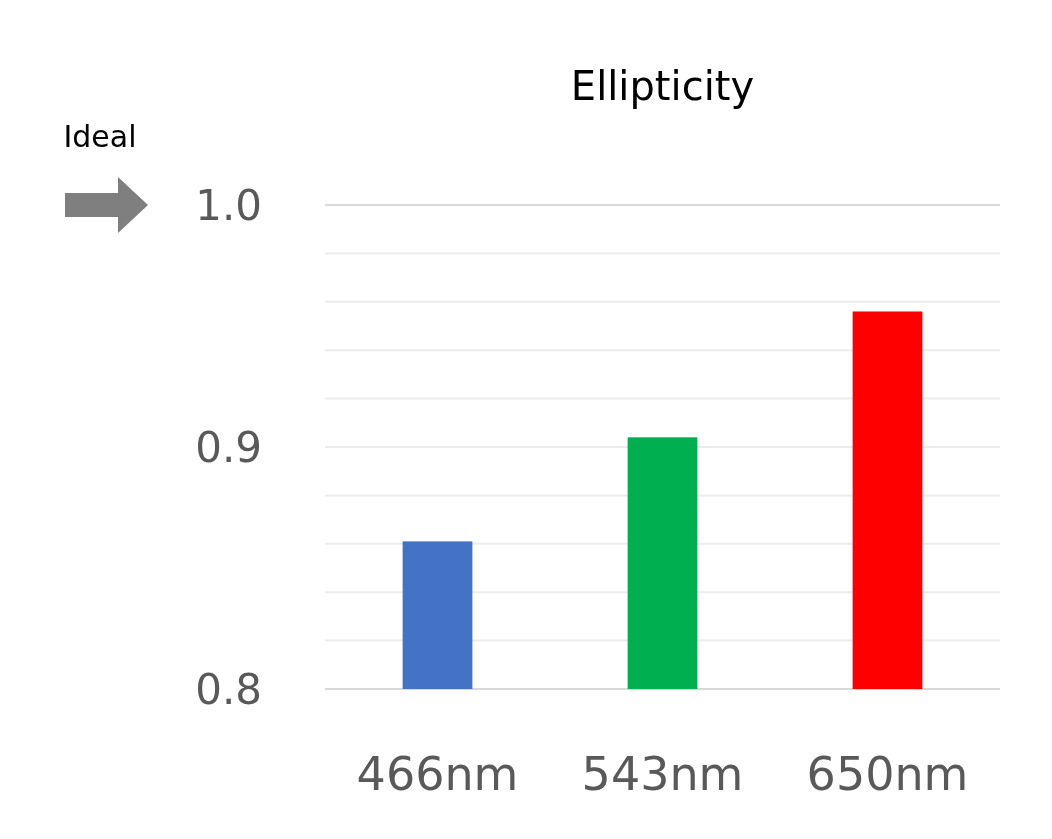 The width and height of the screenshot is (1052, 839). I want to click on x-tick-label: 543nm, so click(662, 774).